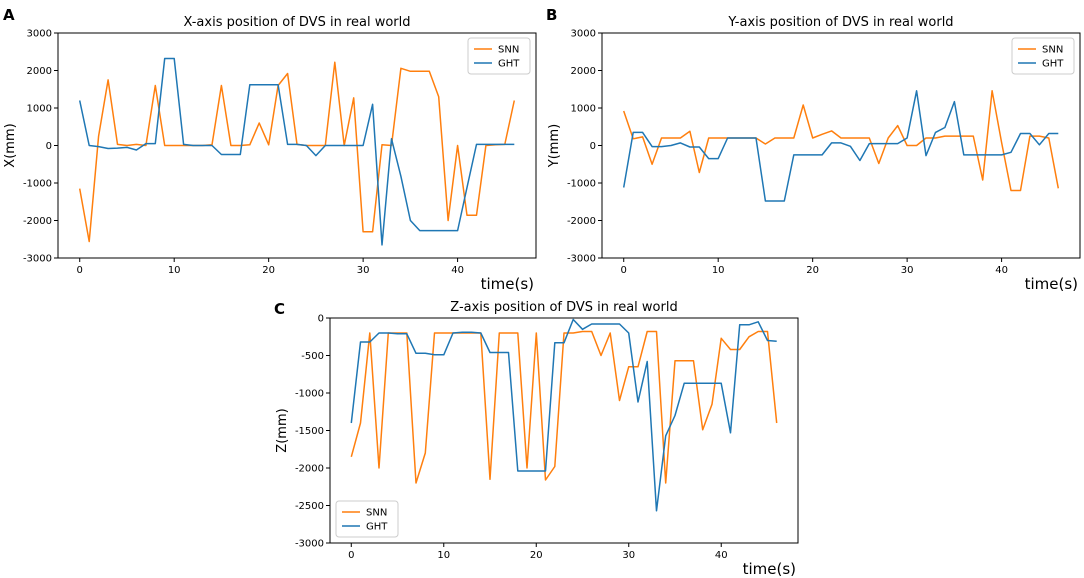 This screenshot has height=578, width=1084. Describe the element at coordinates (282, 430) in the screenshot. I see `y-axis-label: Z(mm)` at that location.